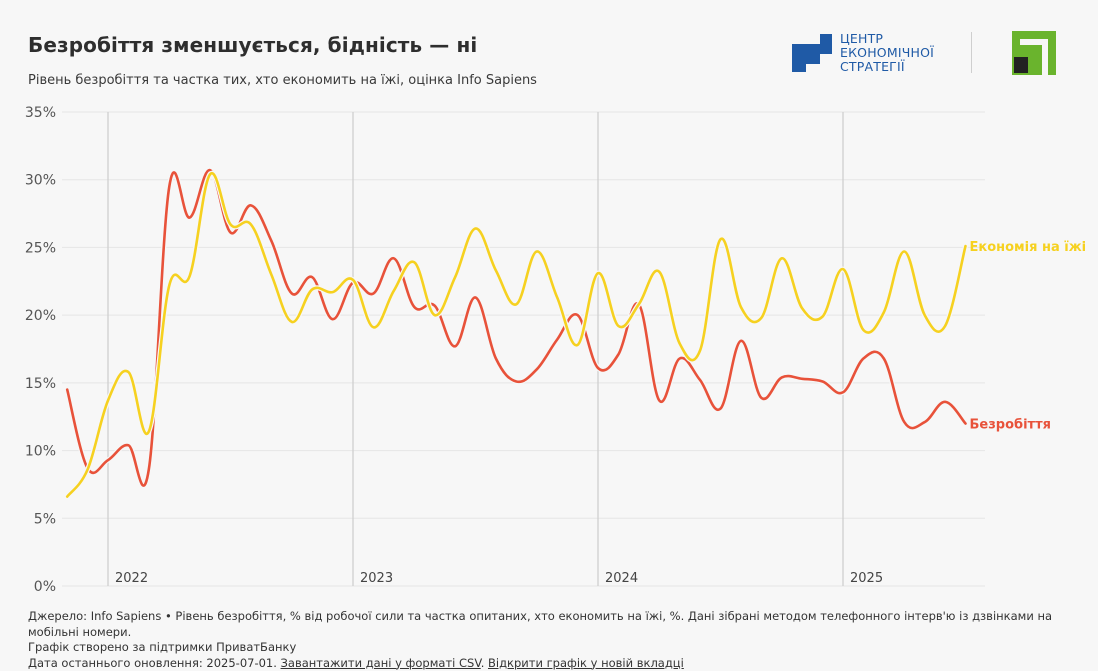 The image size is (1098, 671). What do you see at coordinates (1010, 424) in the screenshot?
I see `unemployment-series-label: Безробіття` at bounding box center [1010, 424].